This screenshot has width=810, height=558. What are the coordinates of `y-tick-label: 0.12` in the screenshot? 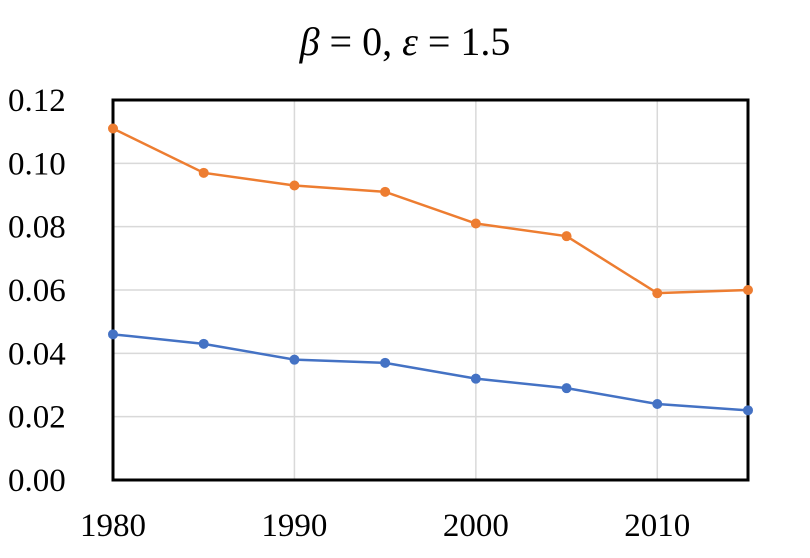 It's located at (37, 101).